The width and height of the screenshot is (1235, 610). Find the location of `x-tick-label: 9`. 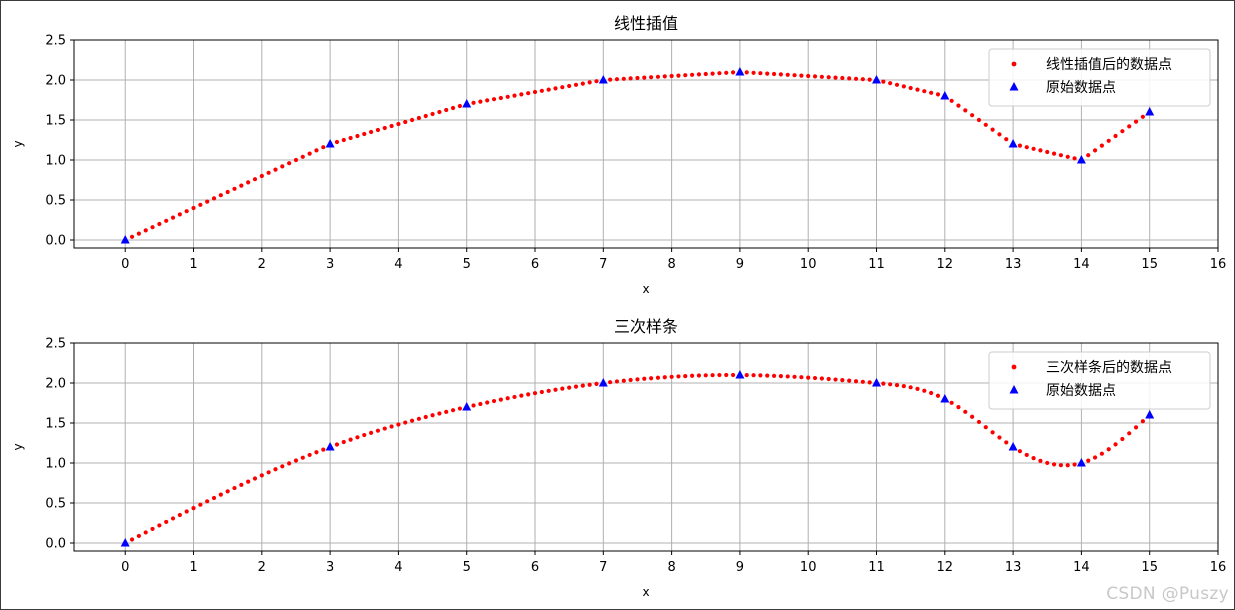

x-tick-label: 9 is located at coordinates (740, 264).